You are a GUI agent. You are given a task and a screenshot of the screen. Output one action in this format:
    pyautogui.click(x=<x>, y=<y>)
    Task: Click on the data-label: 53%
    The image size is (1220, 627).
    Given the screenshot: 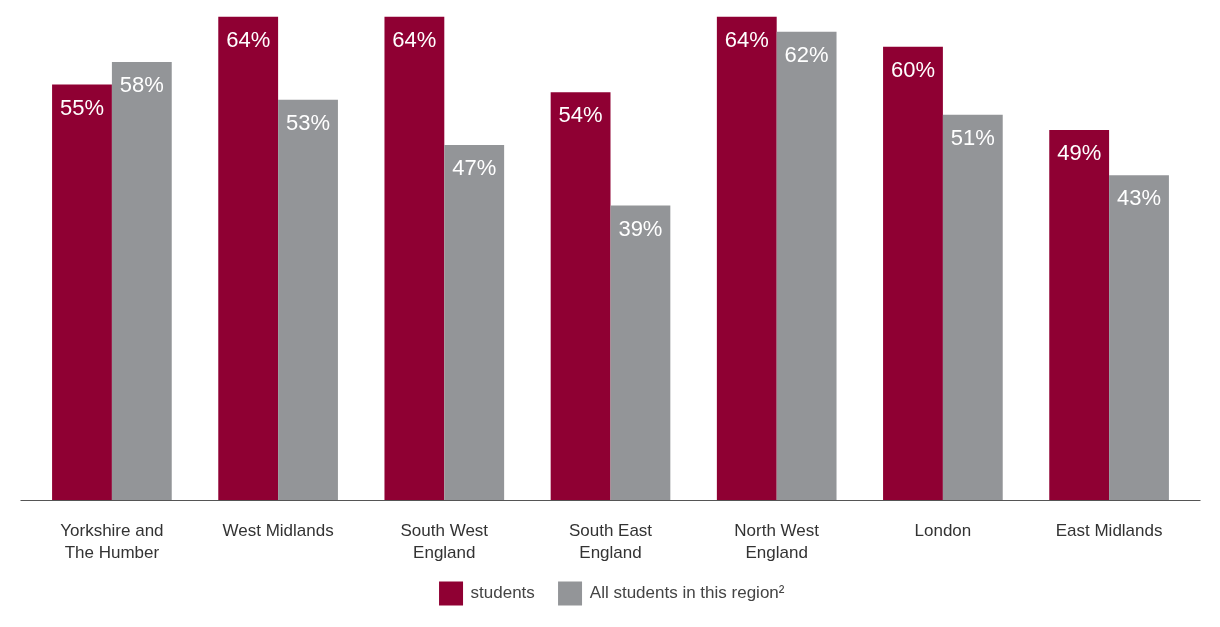 What is the action you would take?
    pyautogui.click(x=308, y=122)
    